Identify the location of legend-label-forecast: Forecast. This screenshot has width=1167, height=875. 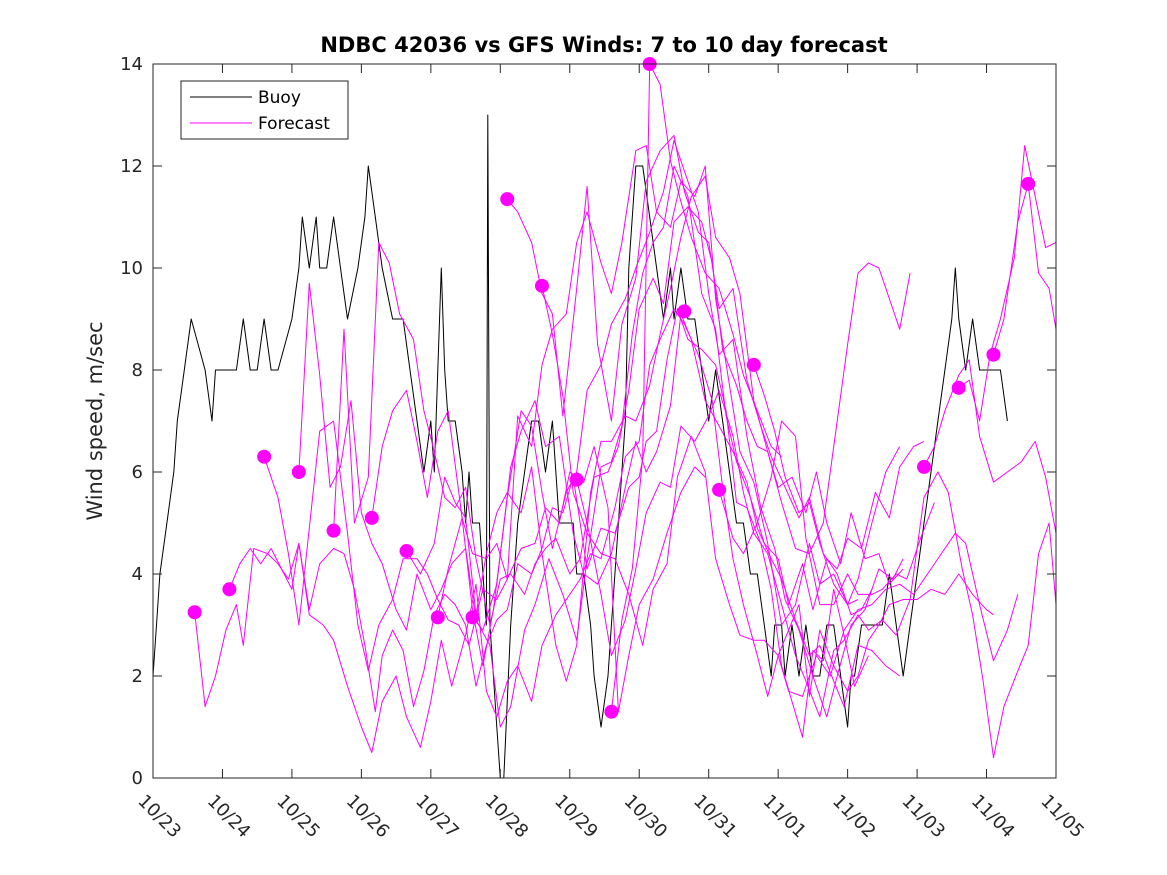
(294, 124).